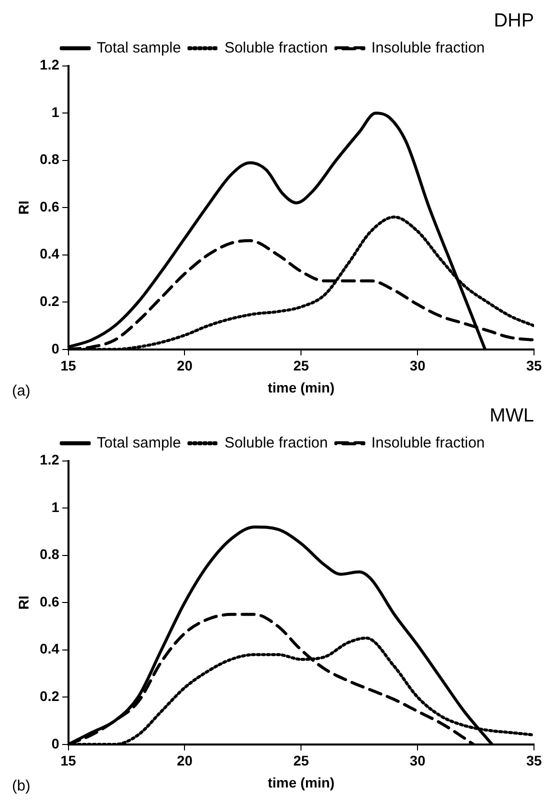  I want to click on chart-title: DHP, so click(514, 21).